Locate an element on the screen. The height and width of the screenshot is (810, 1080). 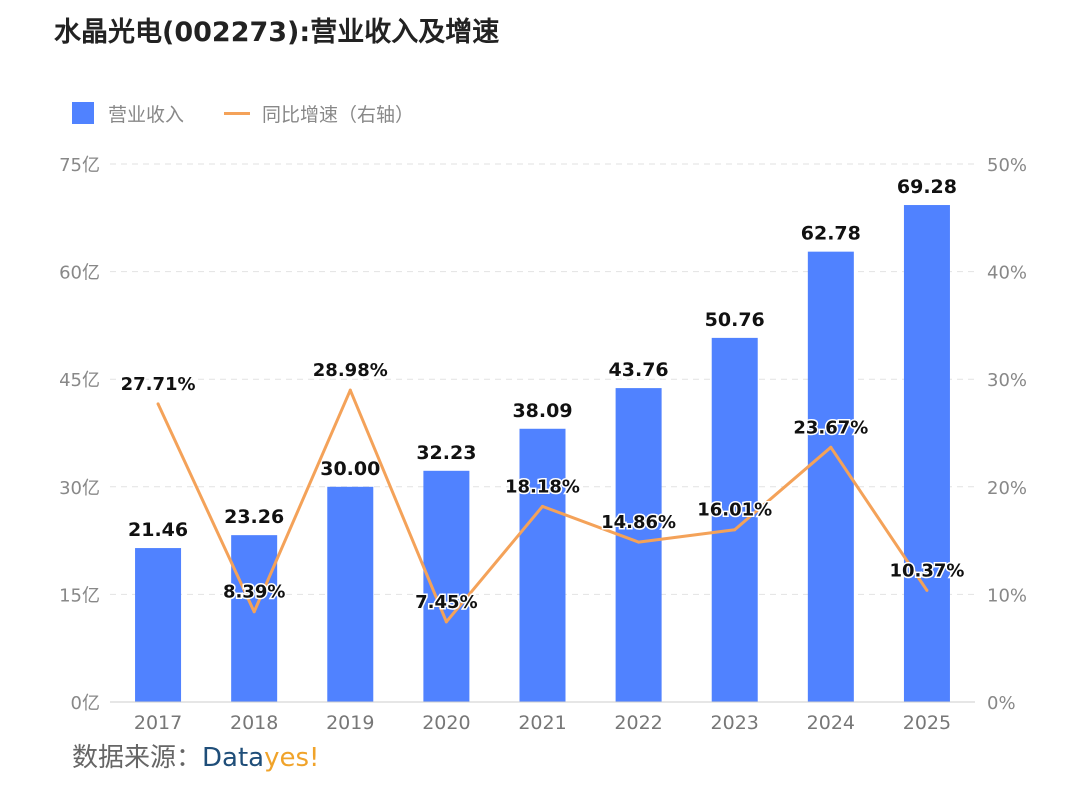
x-tick-label: 2017 is located at coordinates (158, 723).